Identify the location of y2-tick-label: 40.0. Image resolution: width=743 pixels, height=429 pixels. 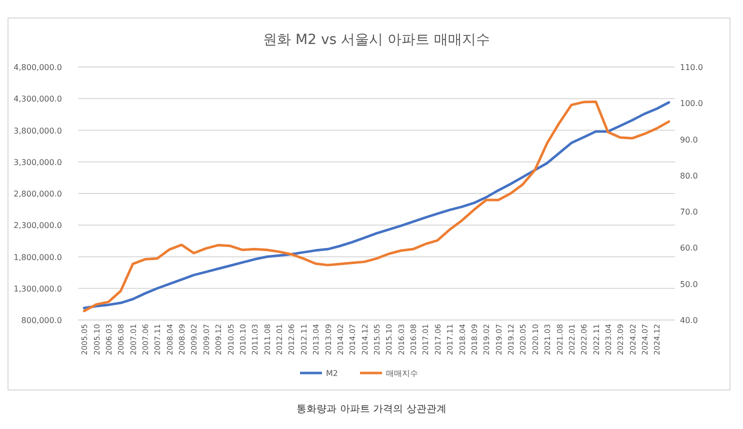
(689, 320).